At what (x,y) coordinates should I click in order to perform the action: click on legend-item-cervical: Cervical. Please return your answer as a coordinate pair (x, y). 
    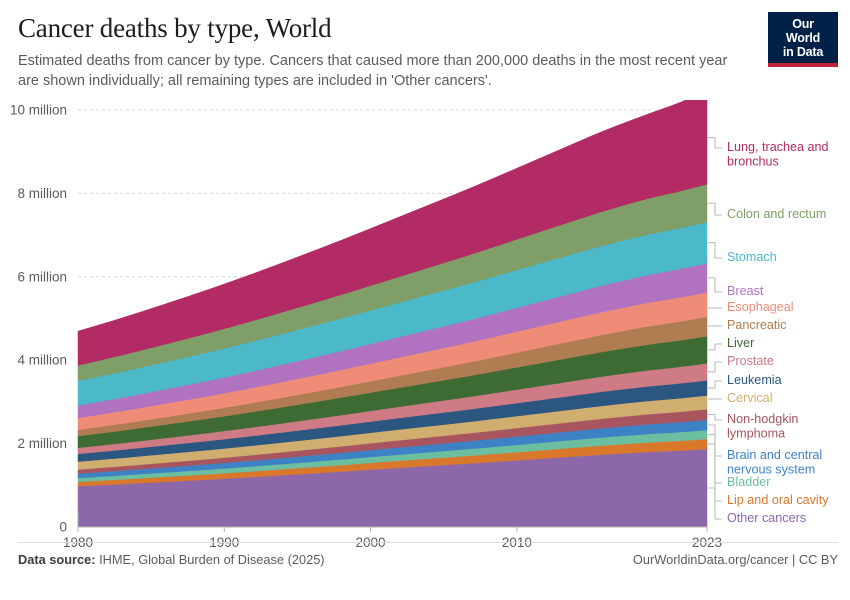
    Looking at the image, I should click on (750, 398).